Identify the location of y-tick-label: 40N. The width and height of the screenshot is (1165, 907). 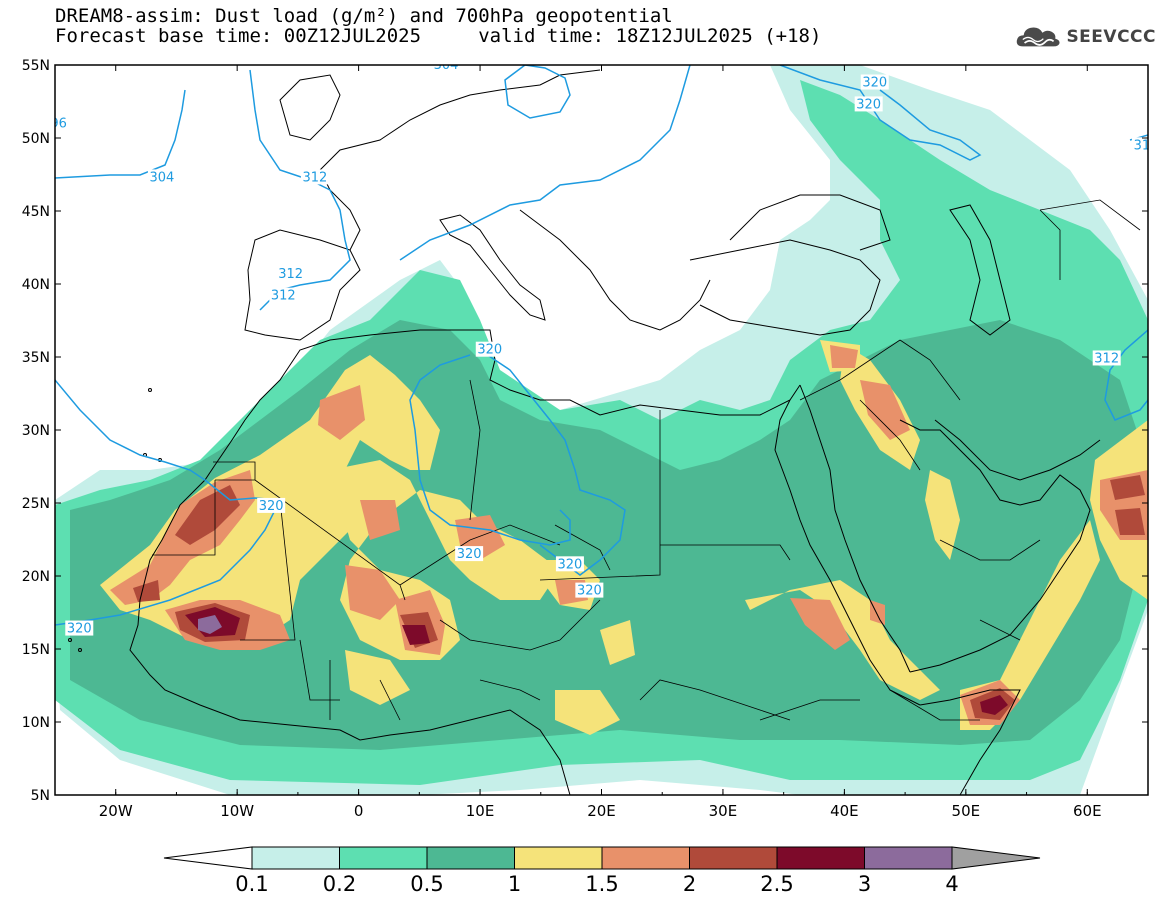
(36, 285).